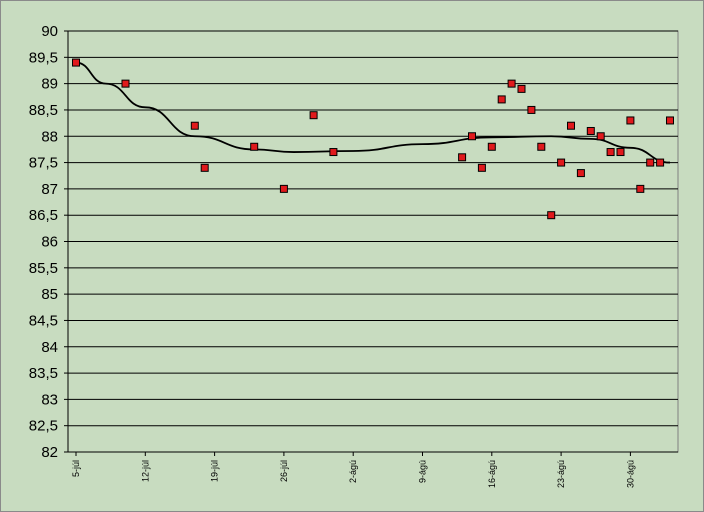 The image size is (704, 512). Describe the element at coordinates (43, 426) in the screenshot. I see `y-tick-label: 82,5` at that location.